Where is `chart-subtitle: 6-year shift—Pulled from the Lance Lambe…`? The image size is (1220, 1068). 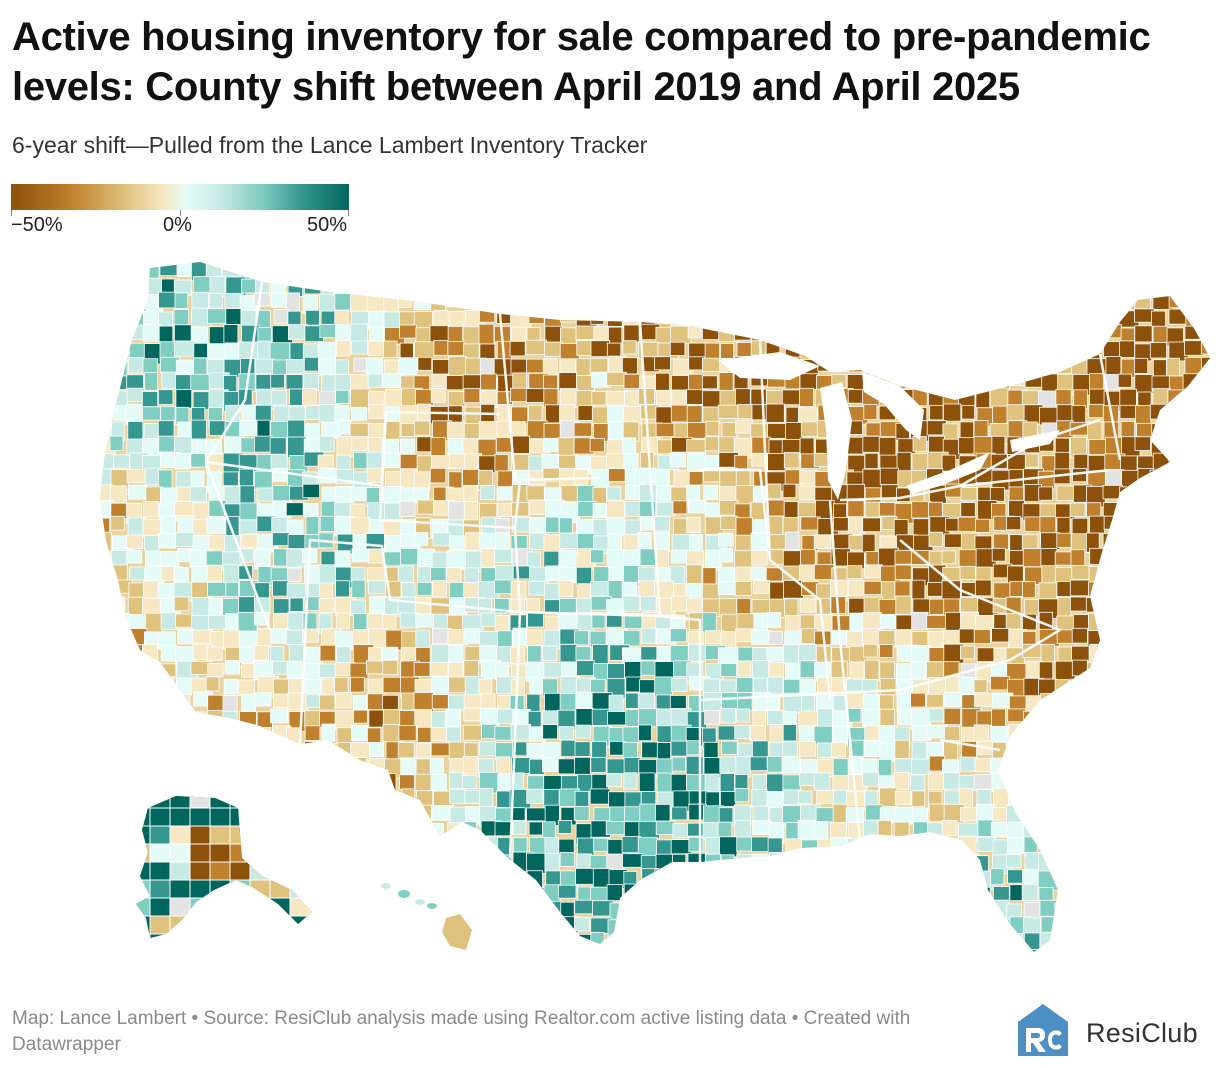
chart-subtitle: 6-year shift—Pulled from the Lance Lambe… is located at coordinates (330, 145).